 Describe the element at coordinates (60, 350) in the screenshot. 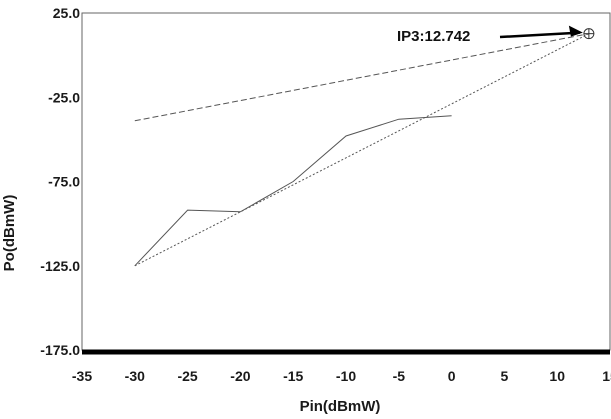

I see `y-tick-label: -175.0` at that location.